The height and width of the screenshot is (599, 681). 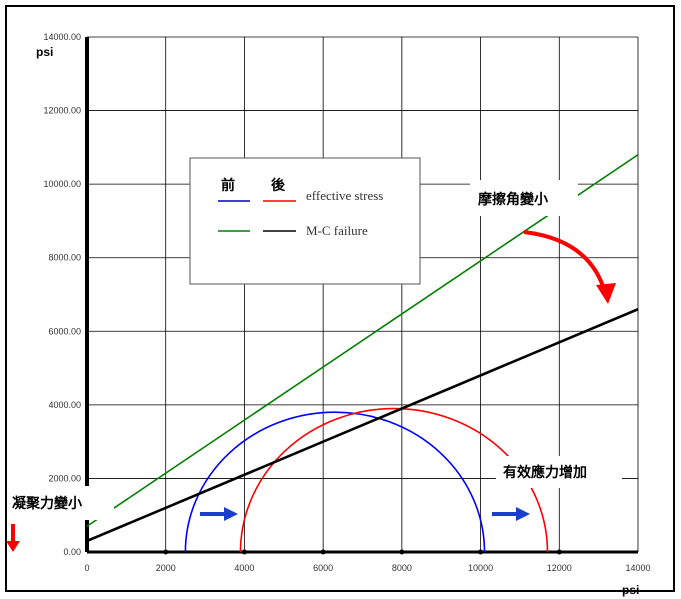 What do you see at coordinates (337, 230) in the screenshot?
I see `legend-label-mc-failure: M-C failure` at bounding box center [337, 230].